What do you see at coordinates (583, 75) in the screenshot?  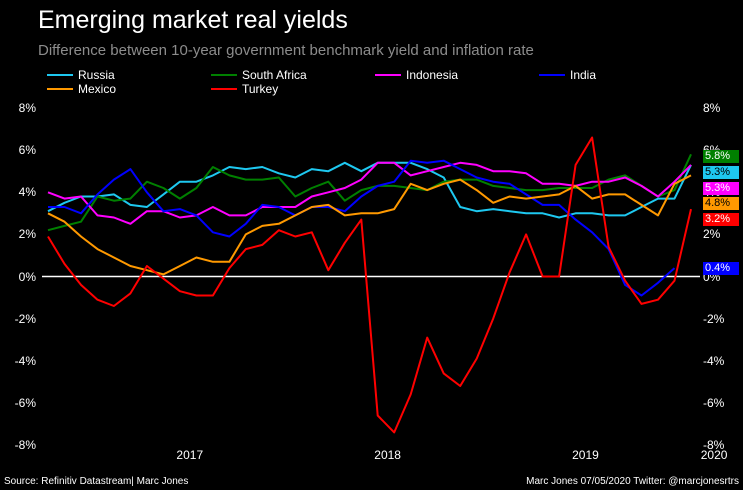 I see `legend-label: India` at bounding box center [583, 75].